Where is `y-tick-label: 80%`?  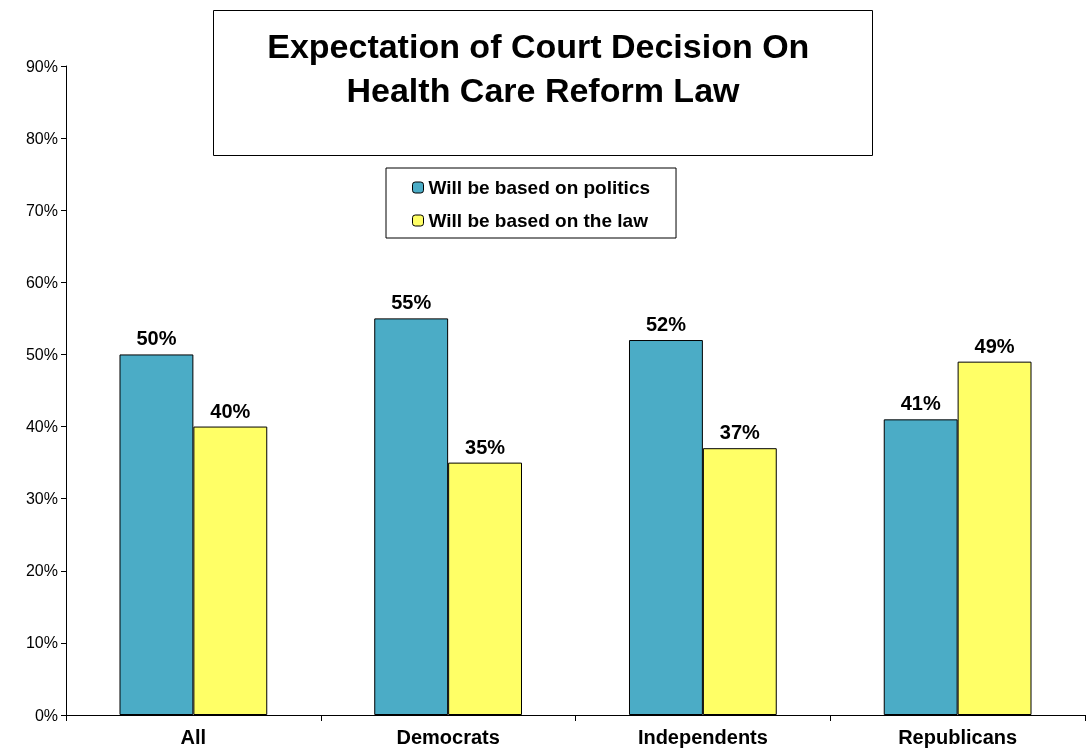
y-tick-label: 80% is located at coordinates (41, 138).